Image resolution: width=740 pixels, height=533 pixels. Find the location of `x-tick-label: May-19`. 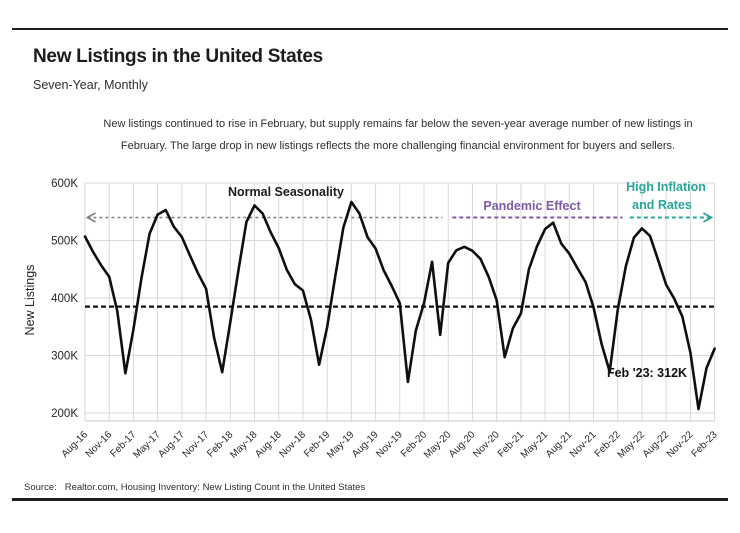

x-tick-label: May-19 is located at coordinates (341, 445).